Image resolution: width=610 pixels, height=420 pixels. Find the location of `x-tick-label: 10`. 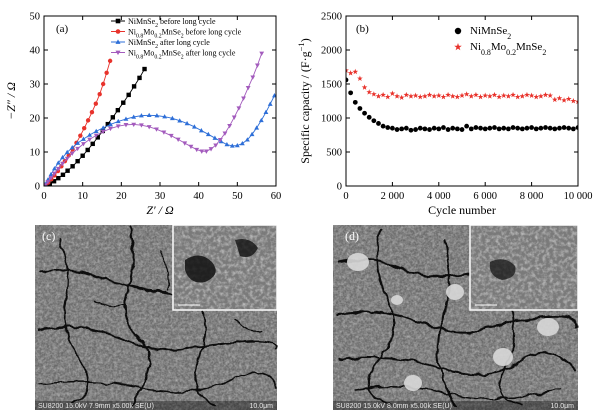

x-tick-label: 10 is located at coordinates (82, 196).